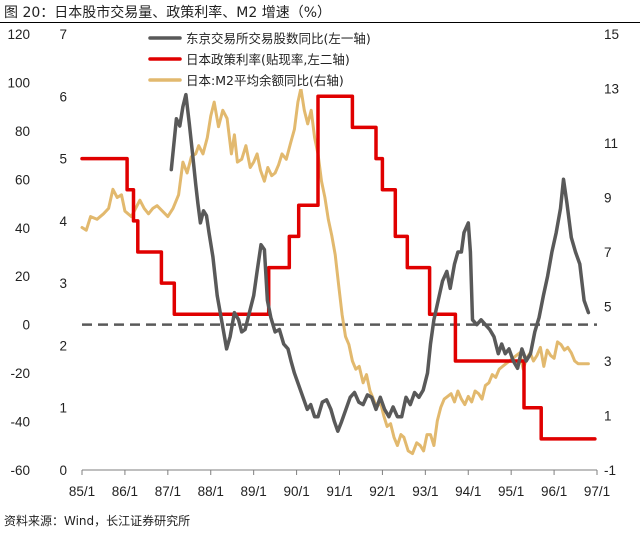  Describe the element at coordinates (468, 491) in the screenshot. I see `x-tick-label: 94/1` at that location.